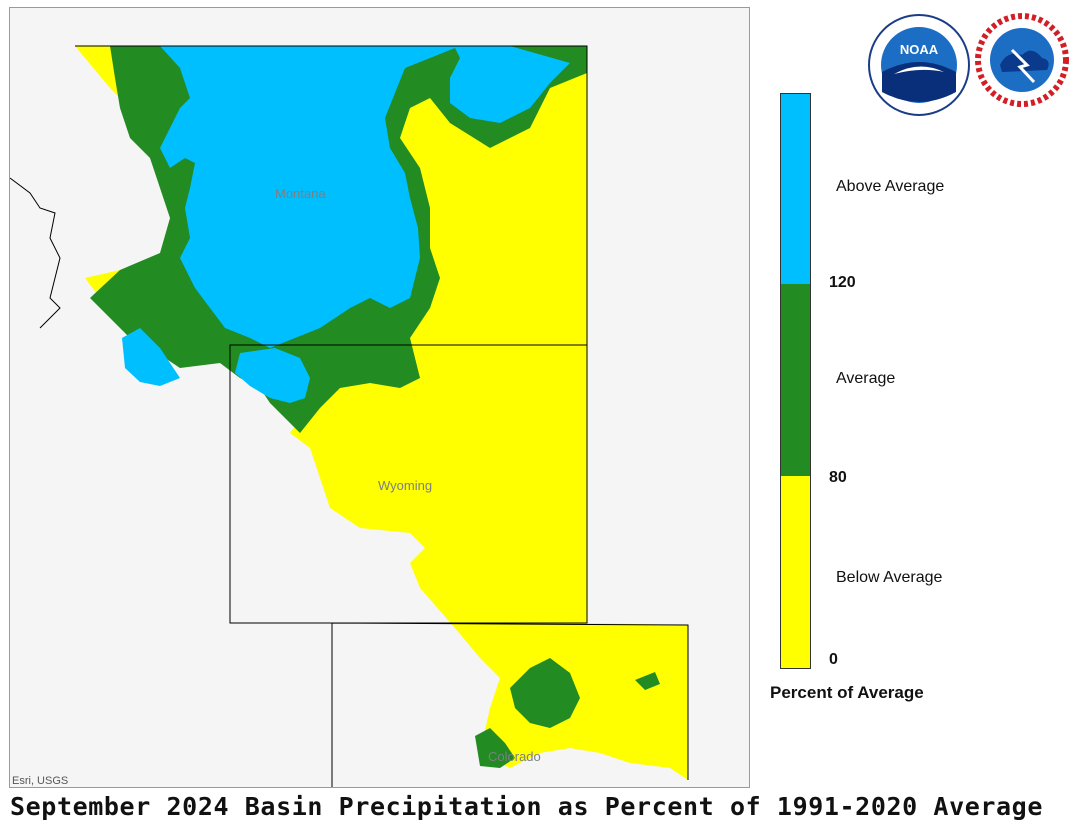 The width and height of the screenshot is (1076, 834). What do you see at coordinates (35, 253) in the screenshot?
I see `idaho-boundary` at bounding box center [35, 253].